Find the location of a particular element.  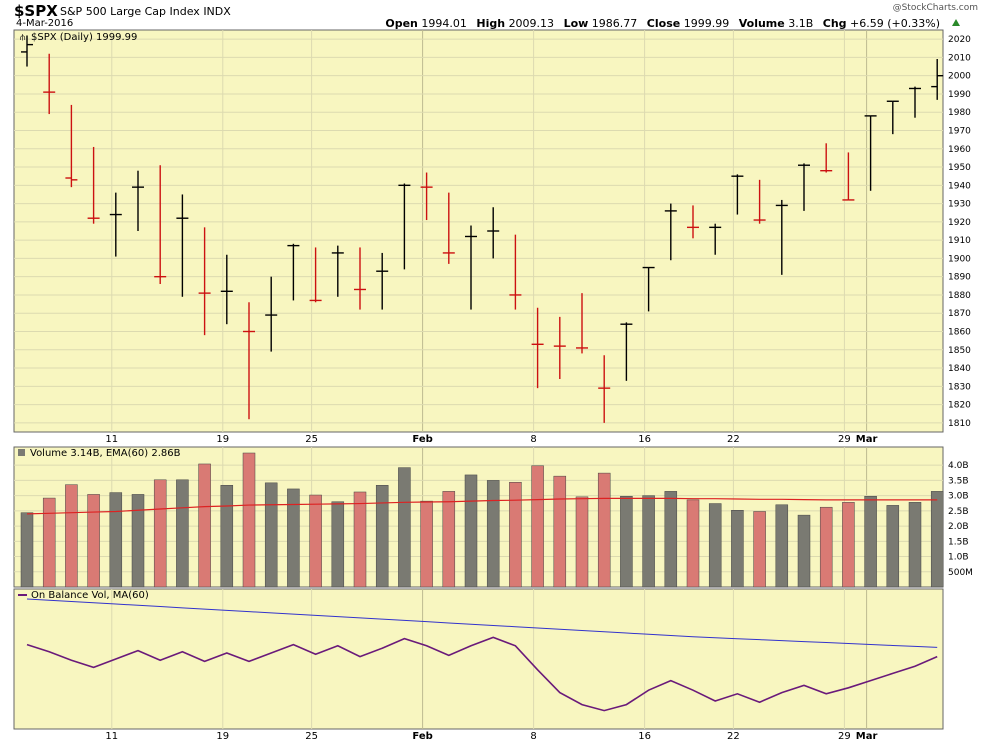

close-value: 1999.99 is located at coordinates (706, 23).